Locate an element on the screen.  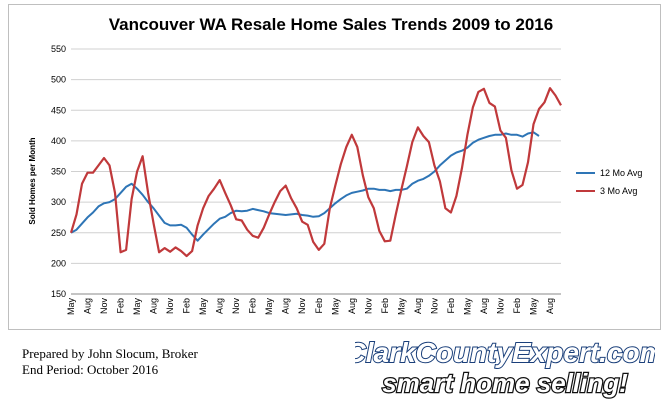
y-tick-label: 200 is located at coordinates (58, 263).